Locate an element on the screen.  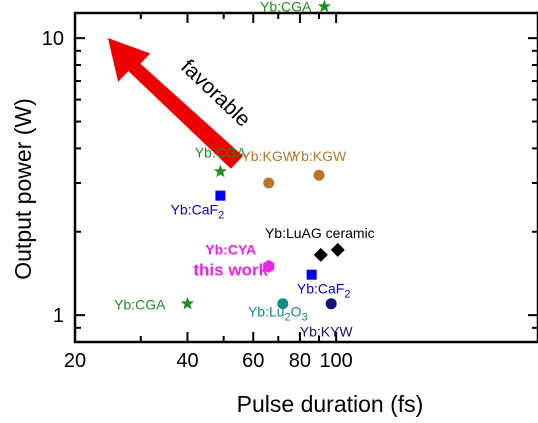
point-label: Yb:Lu2O3 is located at coordinates (278, 314).